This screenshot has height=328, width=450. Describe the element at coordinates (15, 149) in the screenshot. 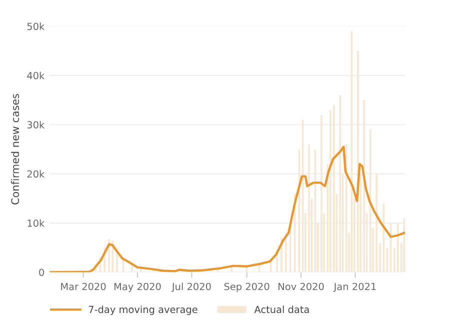

I see `y-axis-title: Confirmed new cases` at that location.